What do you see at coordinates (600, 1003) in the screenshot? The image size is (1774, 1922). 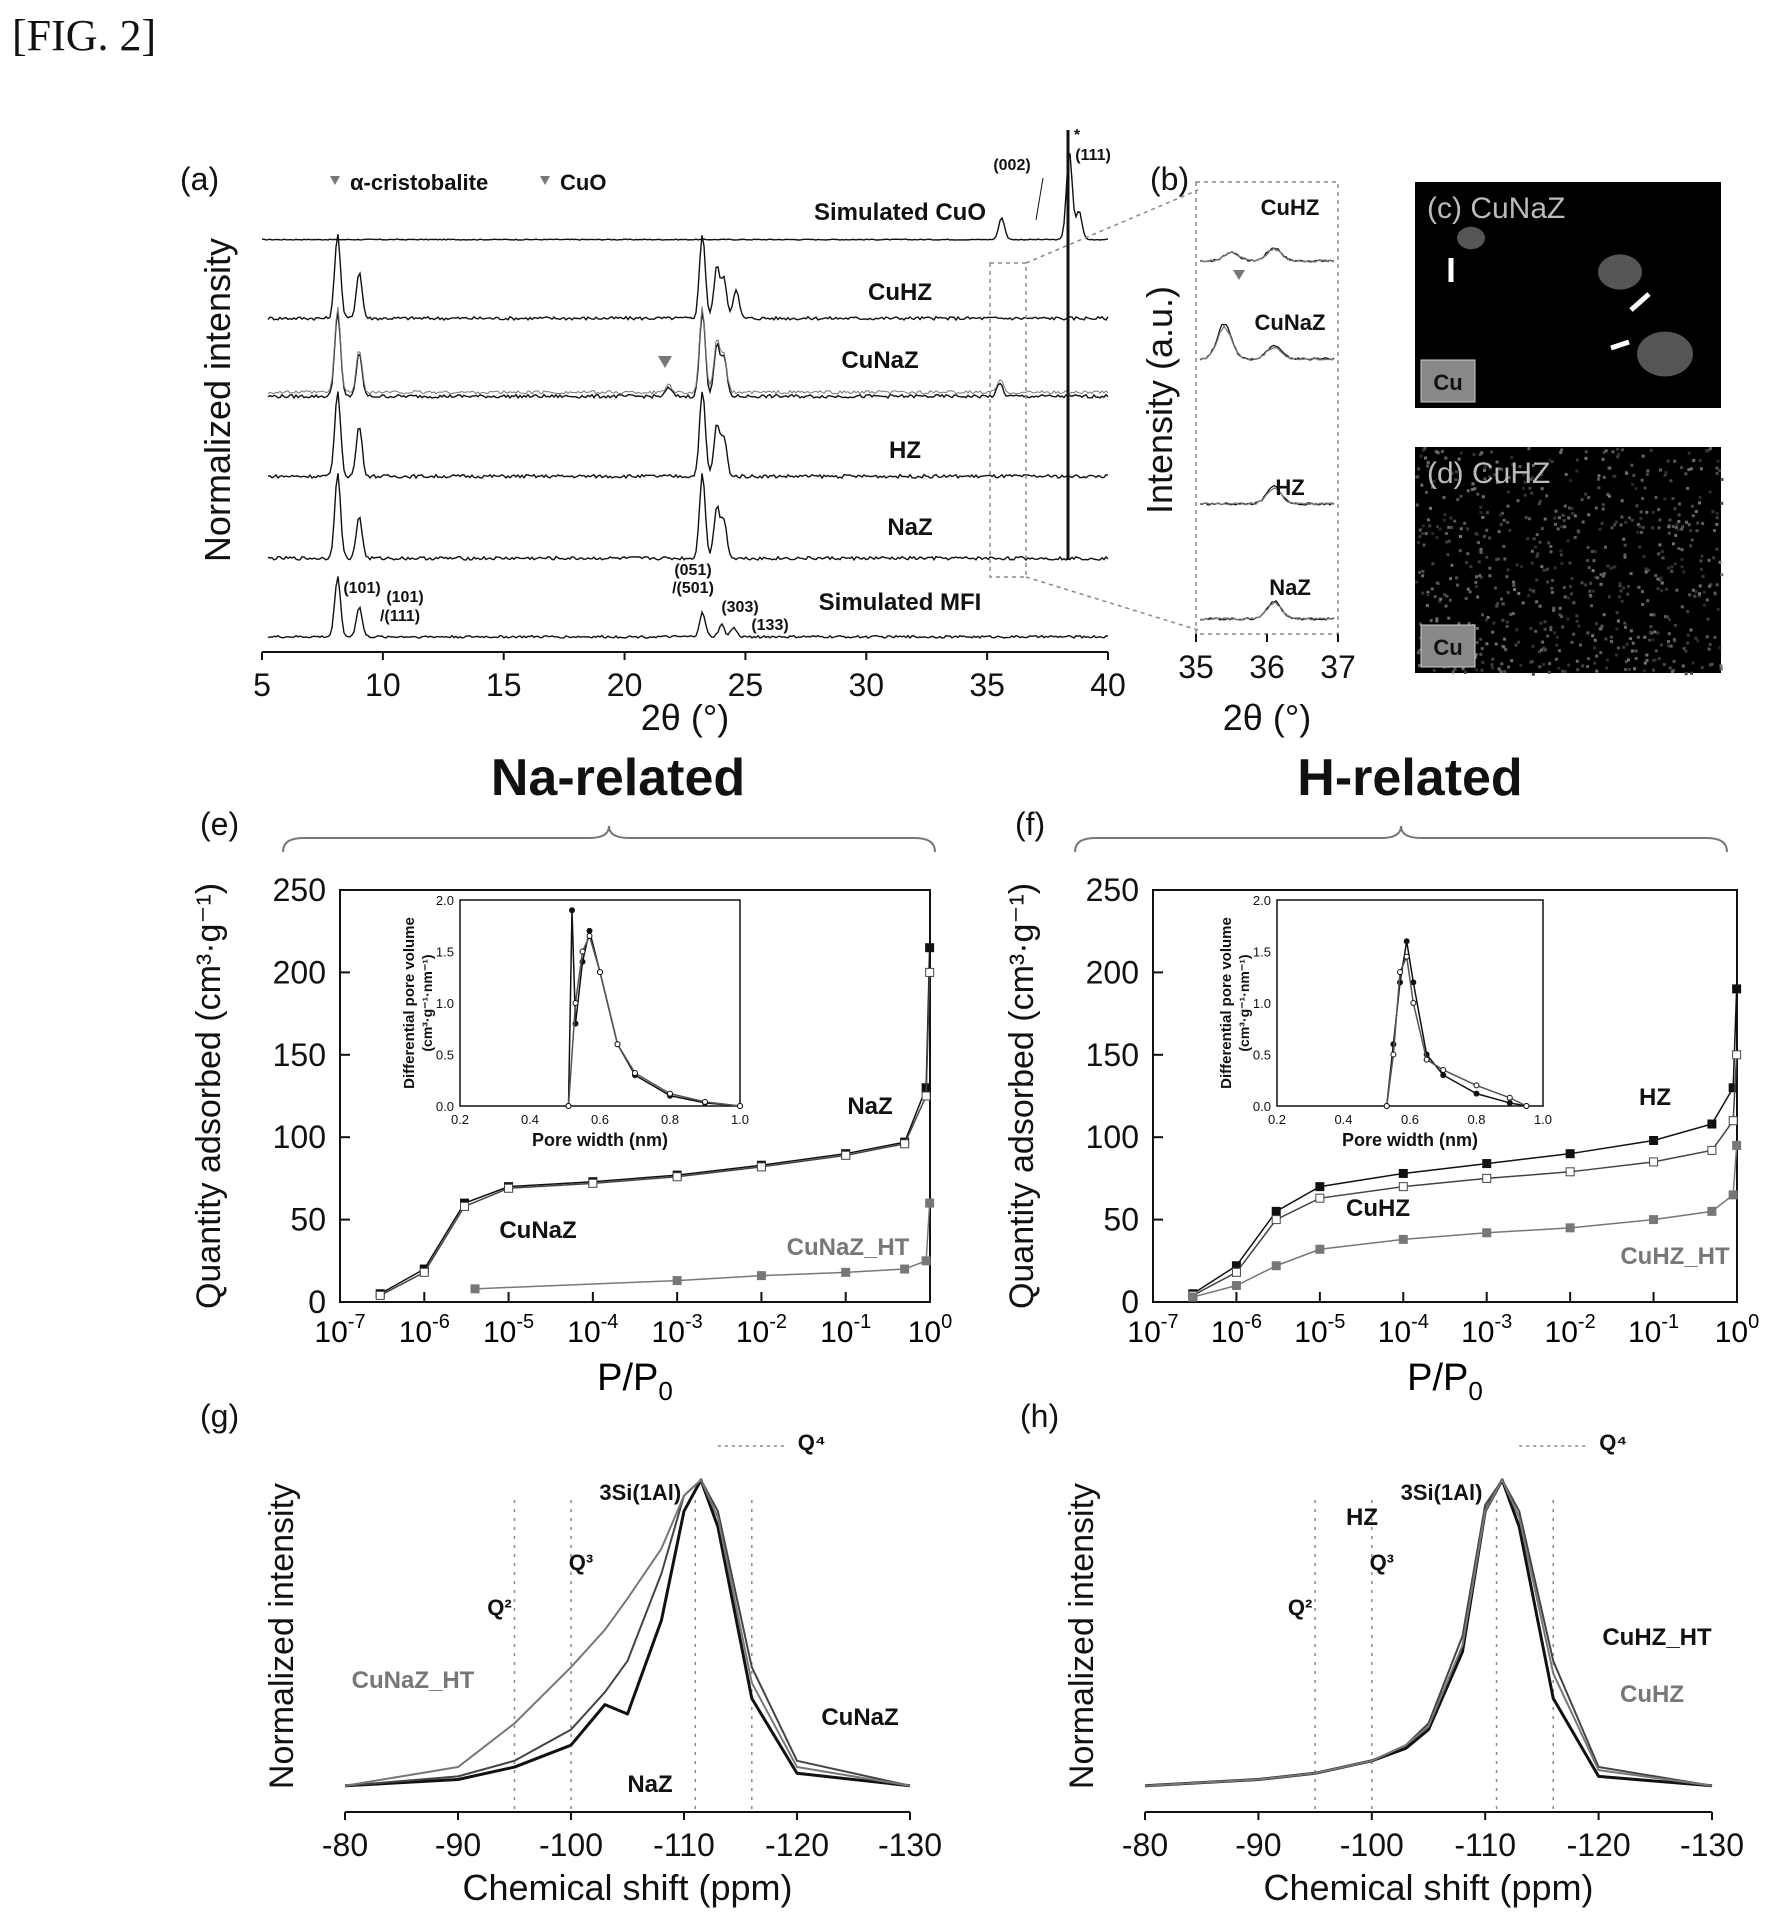 I see `e-inset-frame` at bounding box center [600, 1003].